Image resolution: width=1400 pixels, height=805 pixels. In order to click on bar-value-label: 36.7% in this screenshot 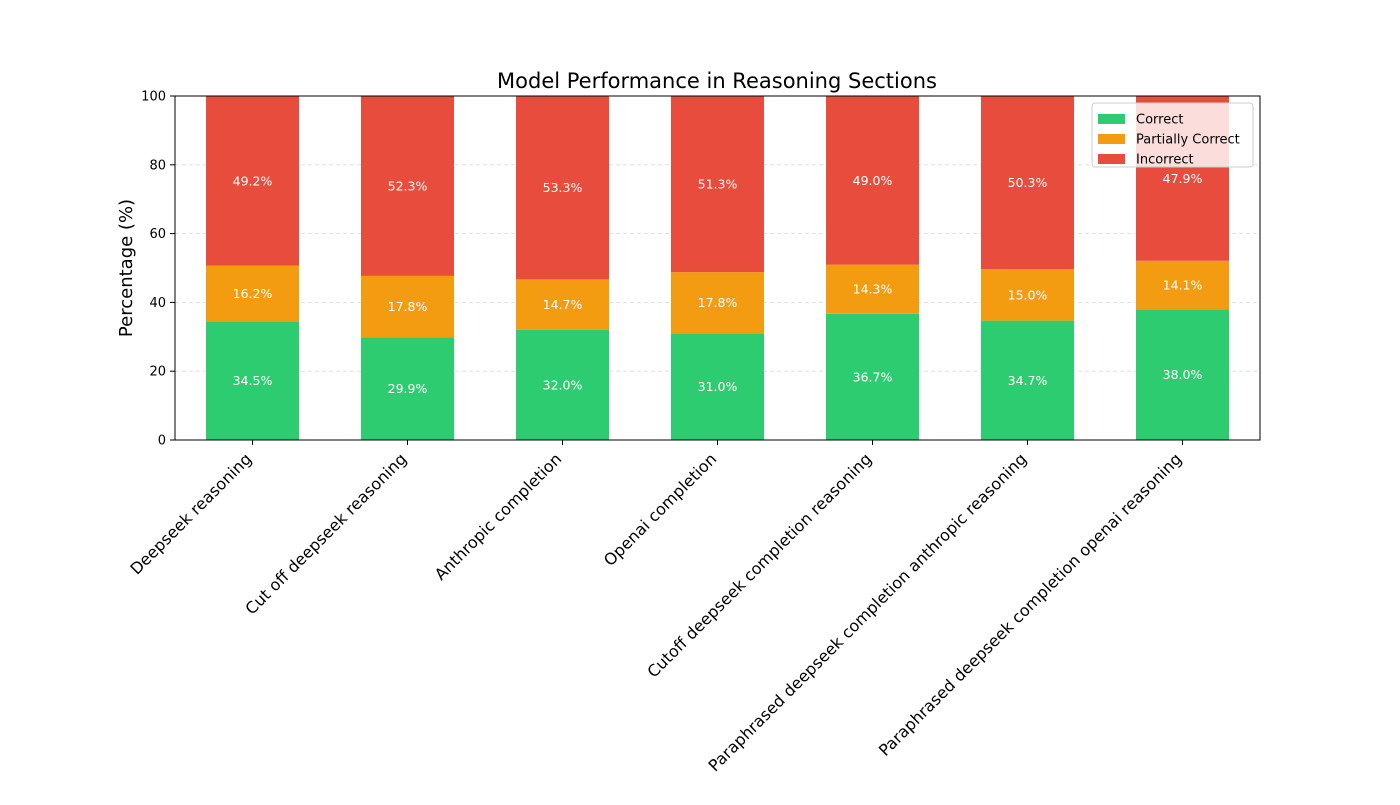, I will do `click(873, 376)`.